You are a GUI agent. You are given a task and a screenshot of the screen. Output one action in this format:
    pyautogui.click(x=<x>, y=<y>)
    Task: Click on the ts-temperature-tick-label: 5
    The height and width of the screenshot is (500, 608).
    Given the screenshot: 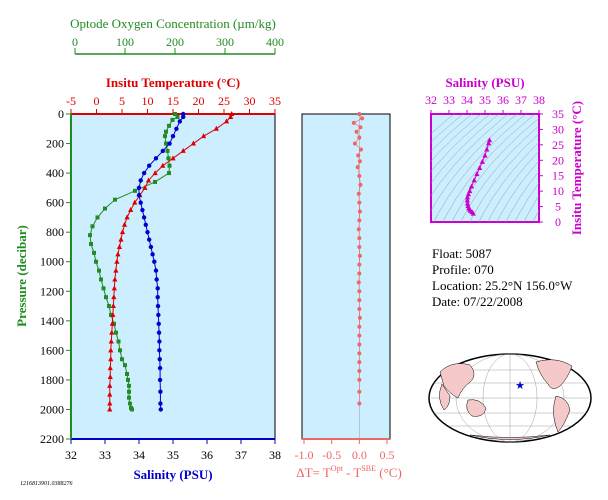 What is the action you would take?
    pyautogui.click(x=558, y=207)
    